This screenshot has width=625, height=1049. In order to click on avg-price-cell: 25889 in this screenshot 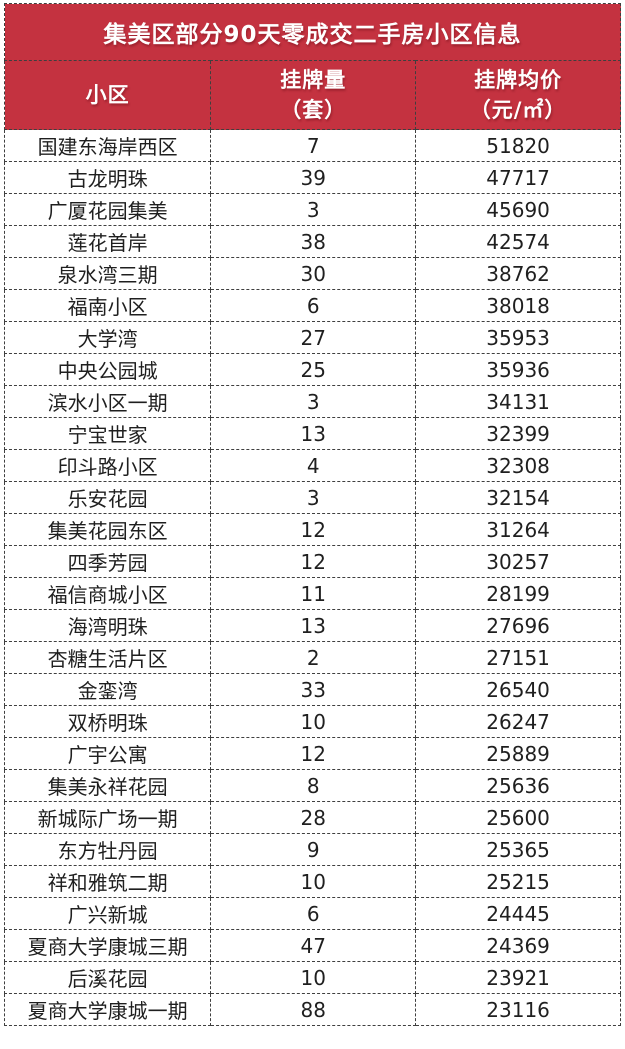, I will do `click(518, 753)`.